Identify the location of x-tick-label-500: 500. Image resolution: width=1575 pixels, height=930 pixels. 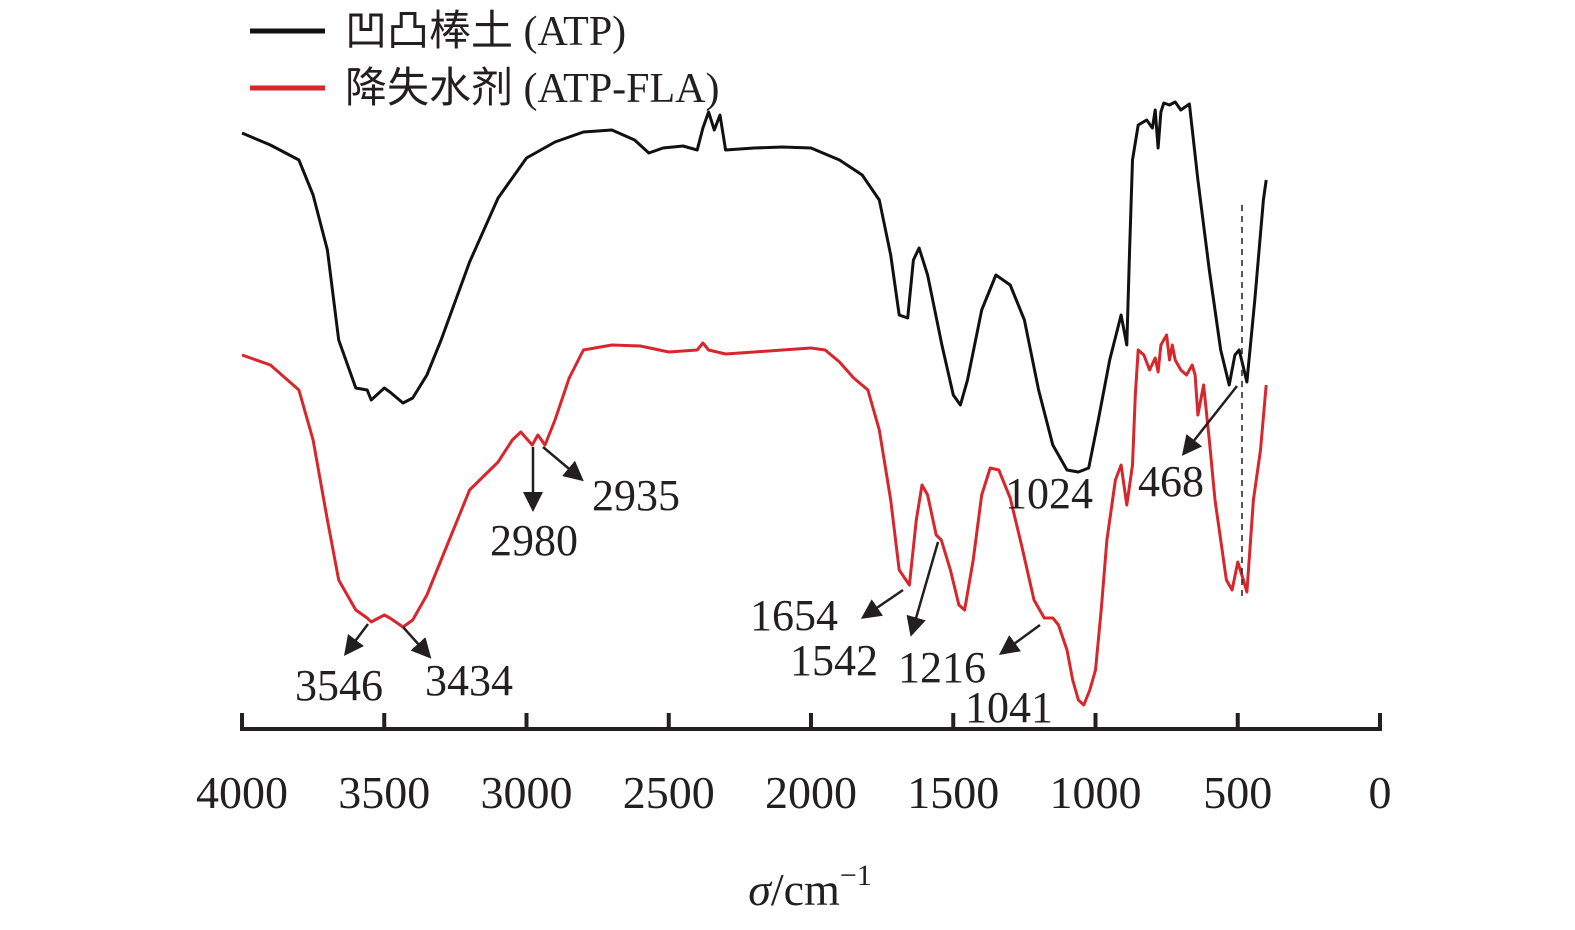
(1237, 792).